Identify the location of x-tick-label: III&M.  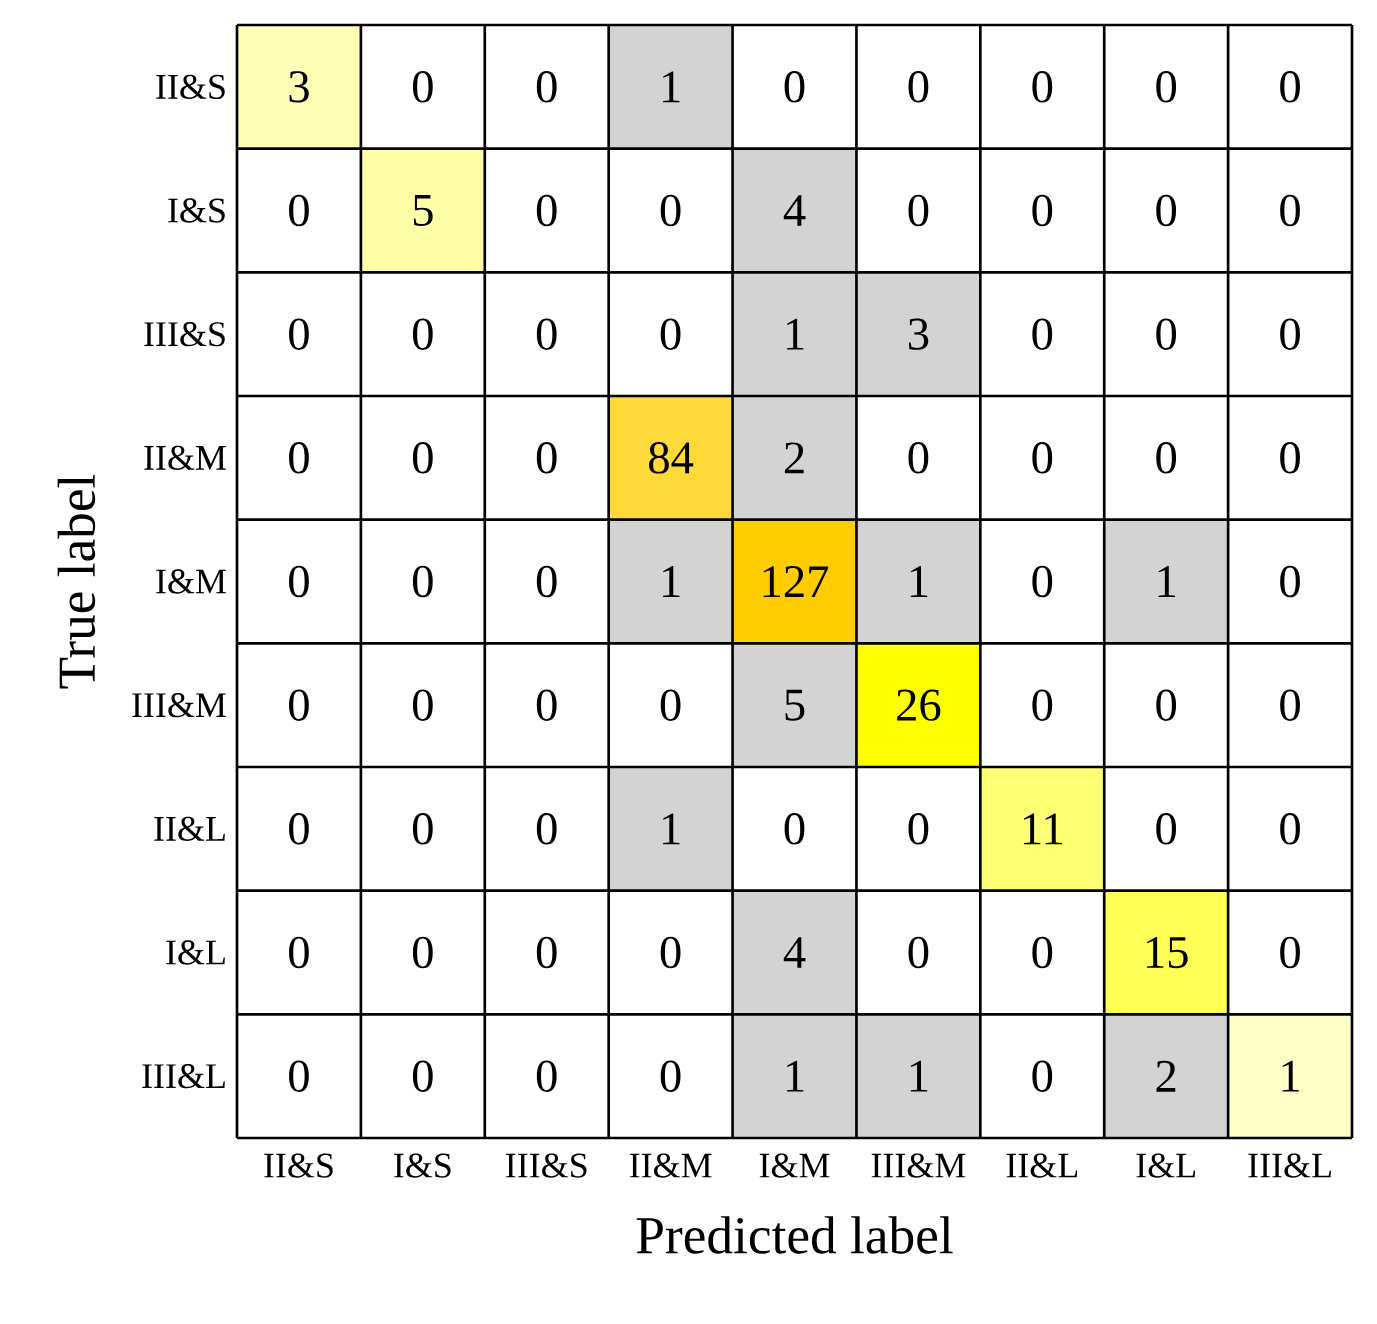
(918, 1165).